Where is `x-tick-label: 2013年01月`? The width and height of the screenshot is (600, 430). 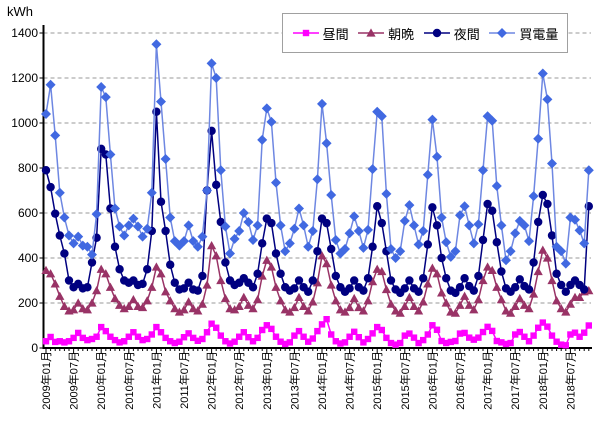 x-tick-label: 2013年01月 is located at coordinates (267, 380).